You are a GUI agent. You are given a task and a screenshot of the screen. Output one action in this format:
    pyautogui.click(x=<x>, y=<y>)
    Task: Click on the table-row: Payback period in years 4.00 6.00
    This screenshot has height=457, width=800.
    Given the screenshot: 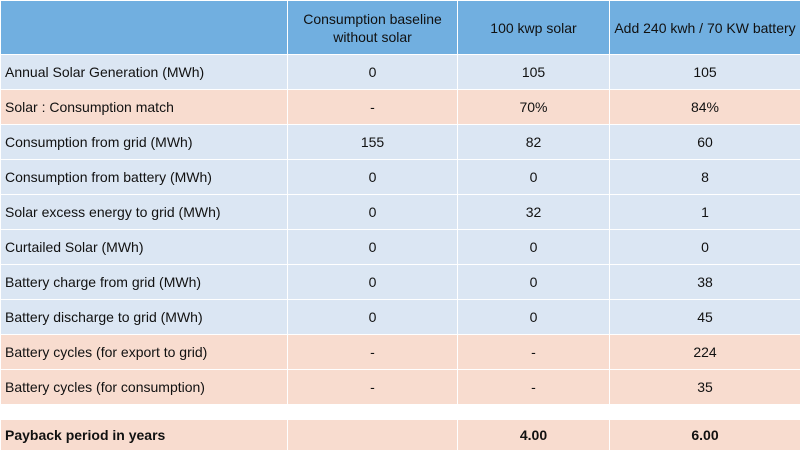 What is the action you would take?
    pyautogui.click(x=400, y=435)
    